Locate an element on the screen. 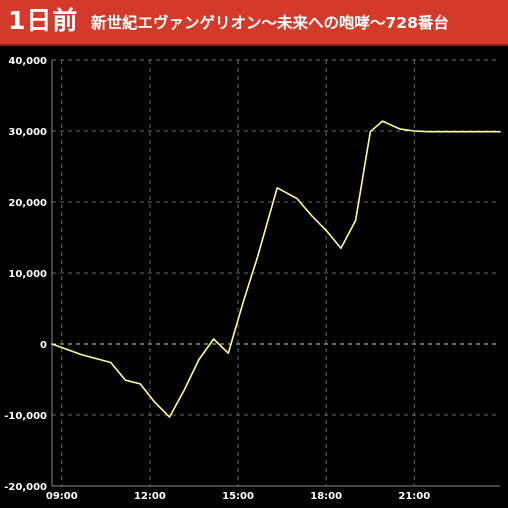 The height and width of the screenshot is (508, 508). y-tick-label: 30,000 is located at coordinates (27, 132).